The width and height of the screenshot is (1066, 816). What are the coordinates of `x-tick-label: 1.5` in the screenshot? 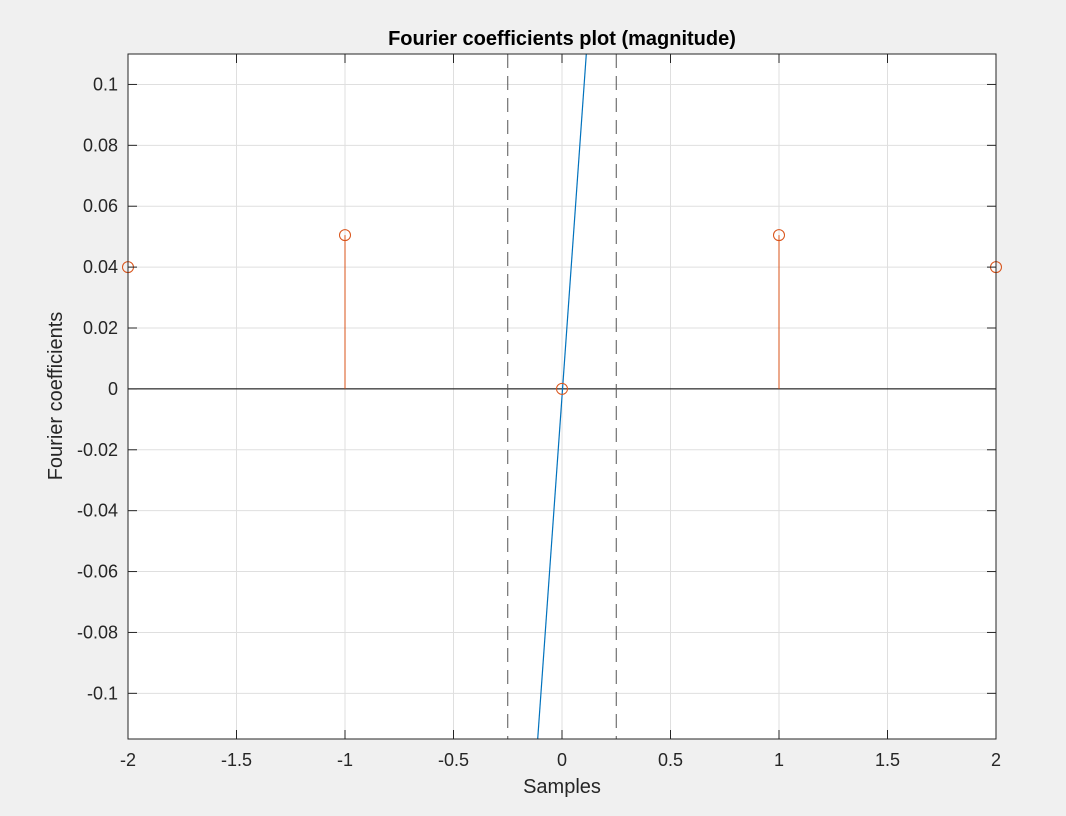 It's located at (887, 760).